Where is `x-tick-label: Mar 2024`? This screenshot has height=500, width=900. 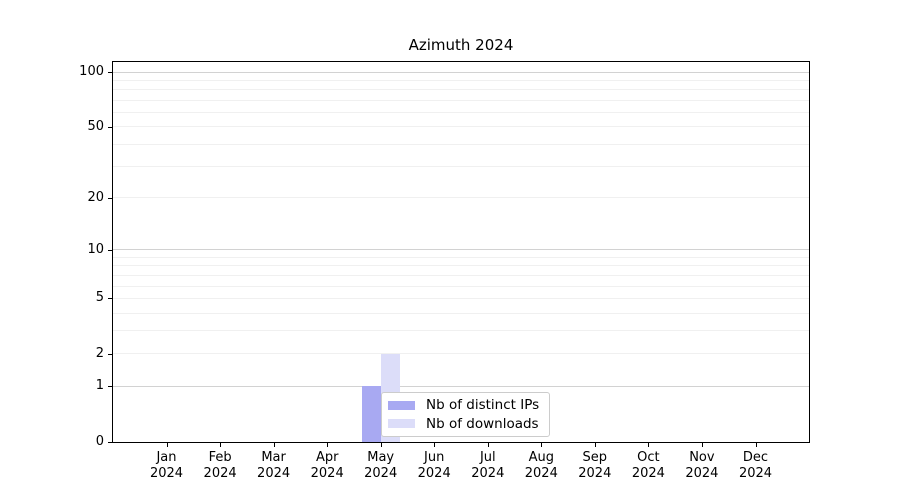 x-tick-label: Mar 2024 is located at coordinates (274, 465).